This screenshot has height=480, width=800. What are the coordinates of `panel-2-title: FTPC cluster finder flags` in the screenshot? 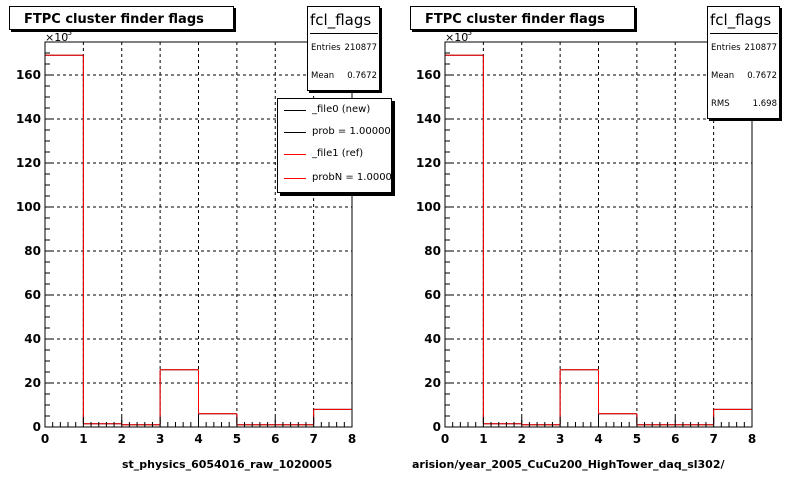 It's located at (522, 18).